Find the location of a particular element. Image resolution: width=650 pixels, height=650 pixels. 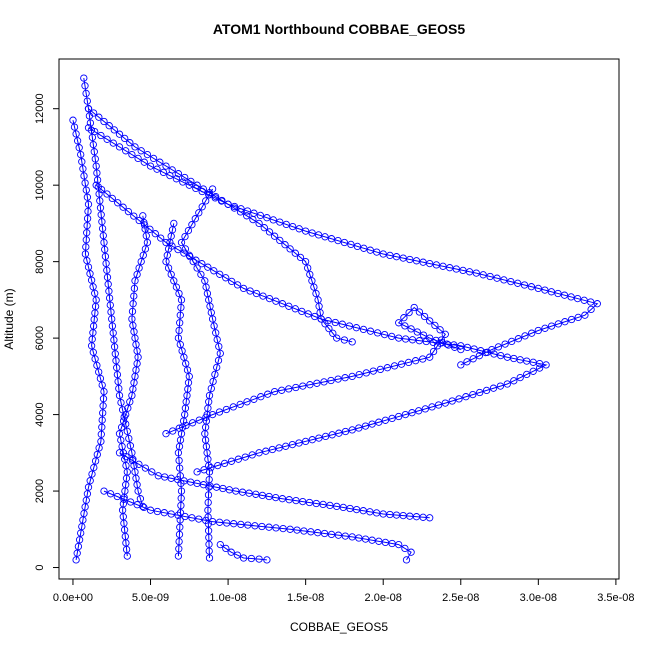

x-tick-label: 2.5e-08 is located at coordinates (460, 598).